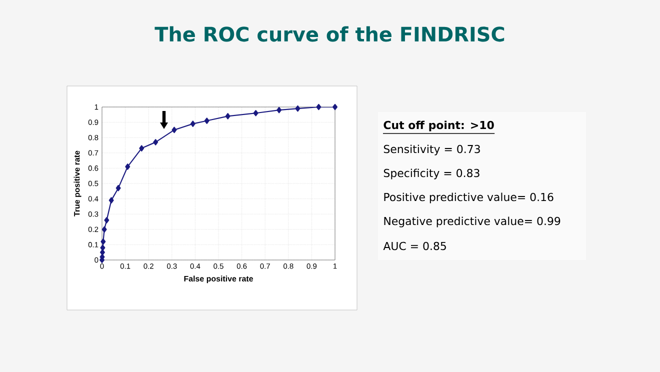 The image size is (660, 372). I want to click on text: Negative predictive value= 0.99, so click(472, 222).